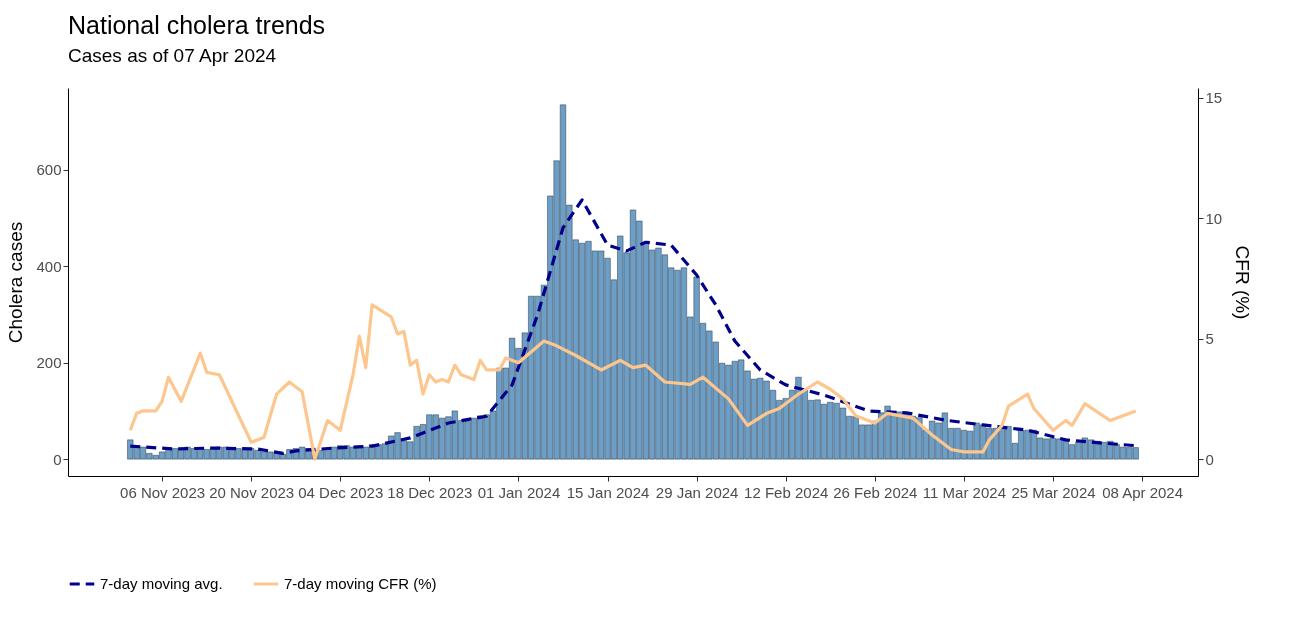  Describe the element at coordinates (172, 55) in the screenshot. I see `chart-subtitle: Cases as of 07 Apr 2024` at that location.